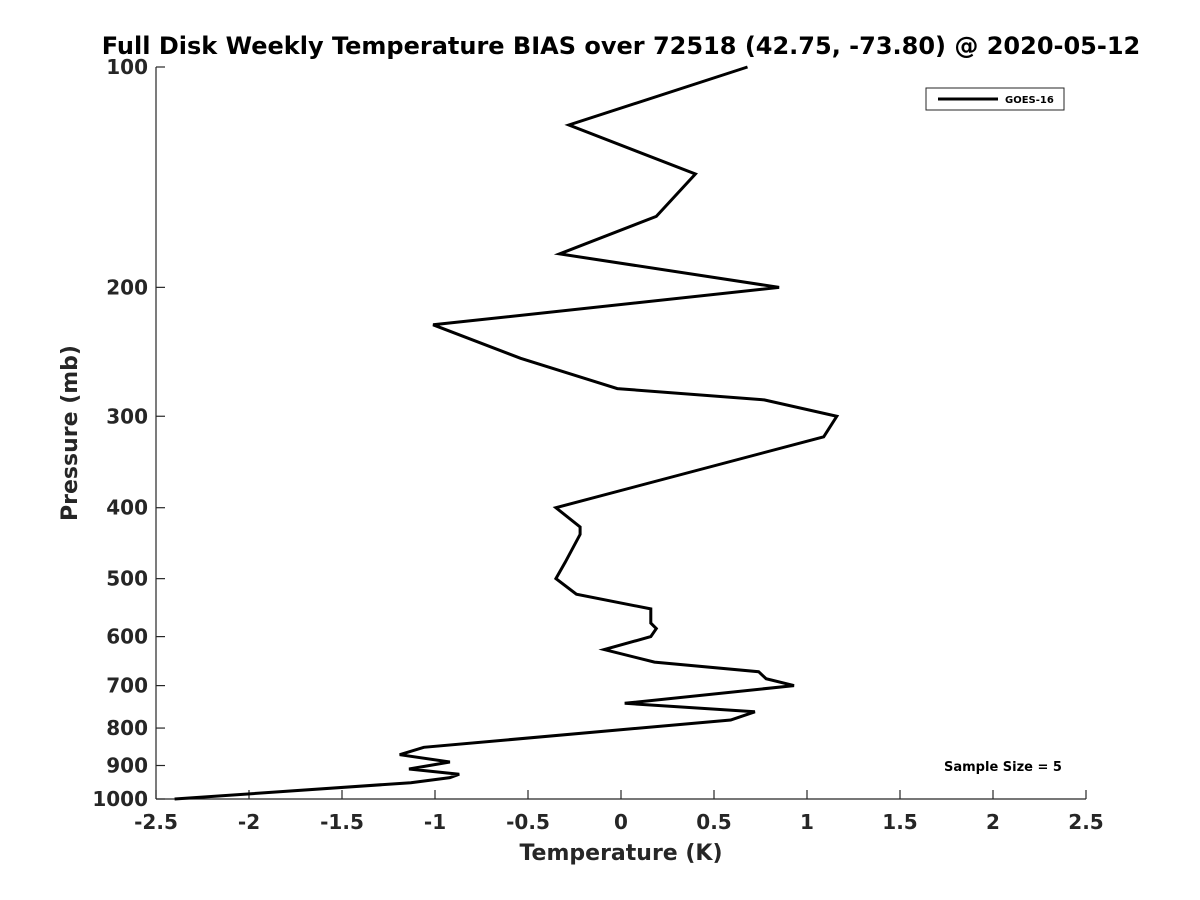 This screenshot has width=1200, height=900. I want to click on sample-size-annotation: Sample Size = 5, so click(1003, 767).